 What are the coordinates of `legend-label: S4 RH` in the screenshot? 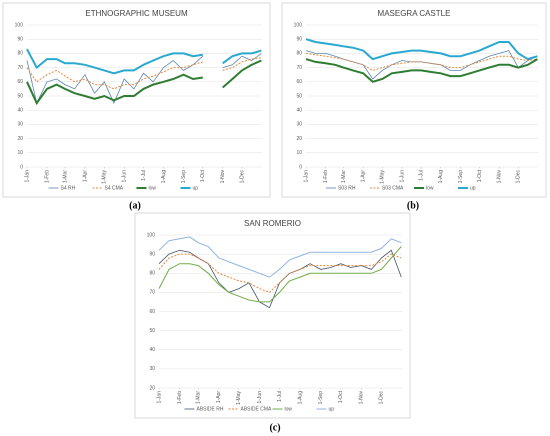 It's located at (68, 188).